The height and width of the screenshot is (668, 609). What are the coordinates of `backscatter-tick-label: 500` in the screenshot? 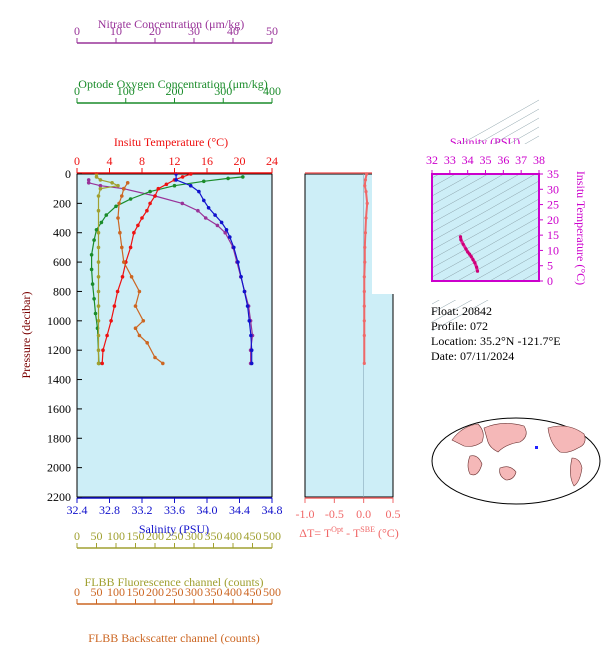 It's located at (272, 592).